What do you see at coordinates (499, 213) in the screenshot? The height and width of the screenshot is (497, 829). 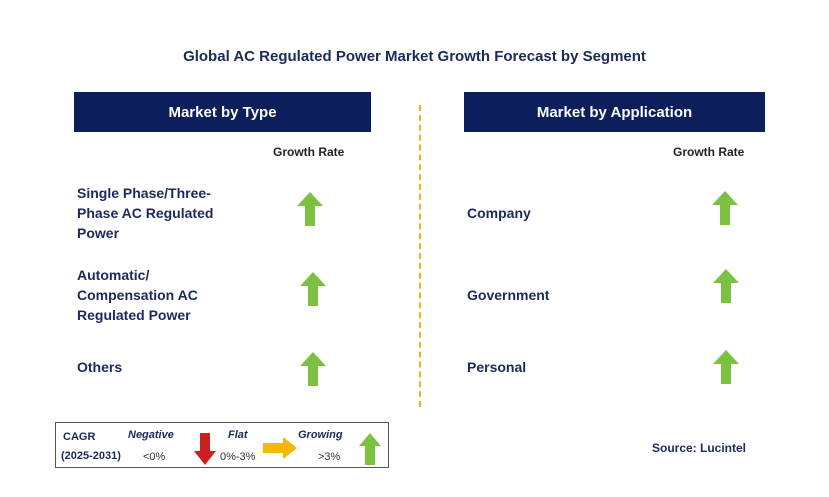 I see `application-row-label-1: Company` at bounding box center [499, 213].